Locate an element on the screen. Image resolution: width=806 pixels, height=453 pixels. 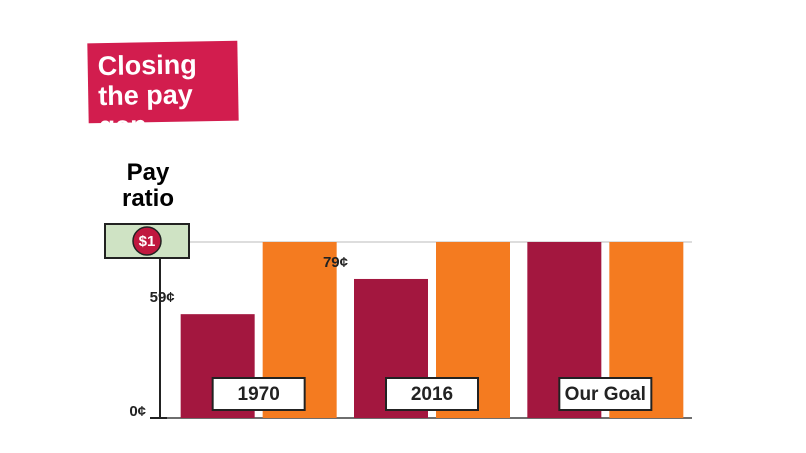
bill-seal is located at coordinates (147, 241).